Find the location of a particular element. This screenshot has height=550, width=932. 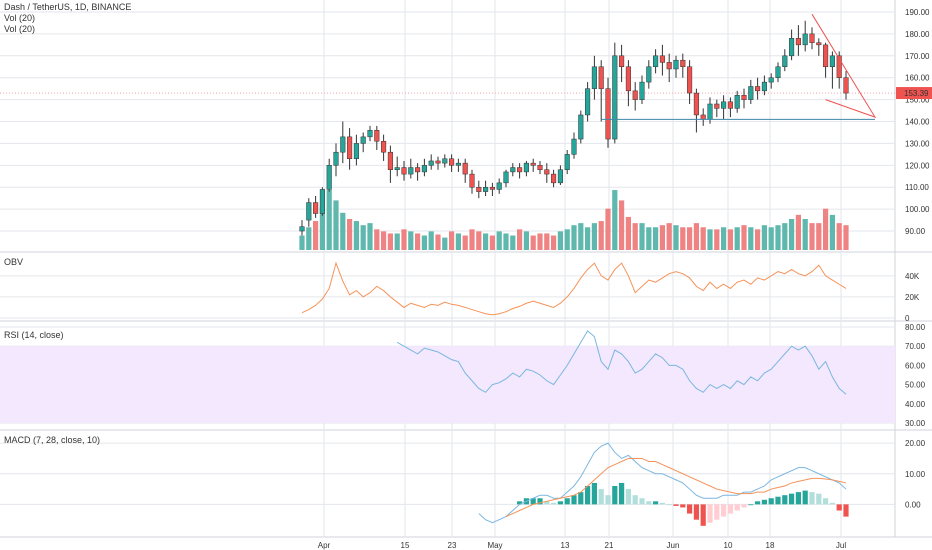

obv-tick-label: 40K is located at coordinates (912, 276).